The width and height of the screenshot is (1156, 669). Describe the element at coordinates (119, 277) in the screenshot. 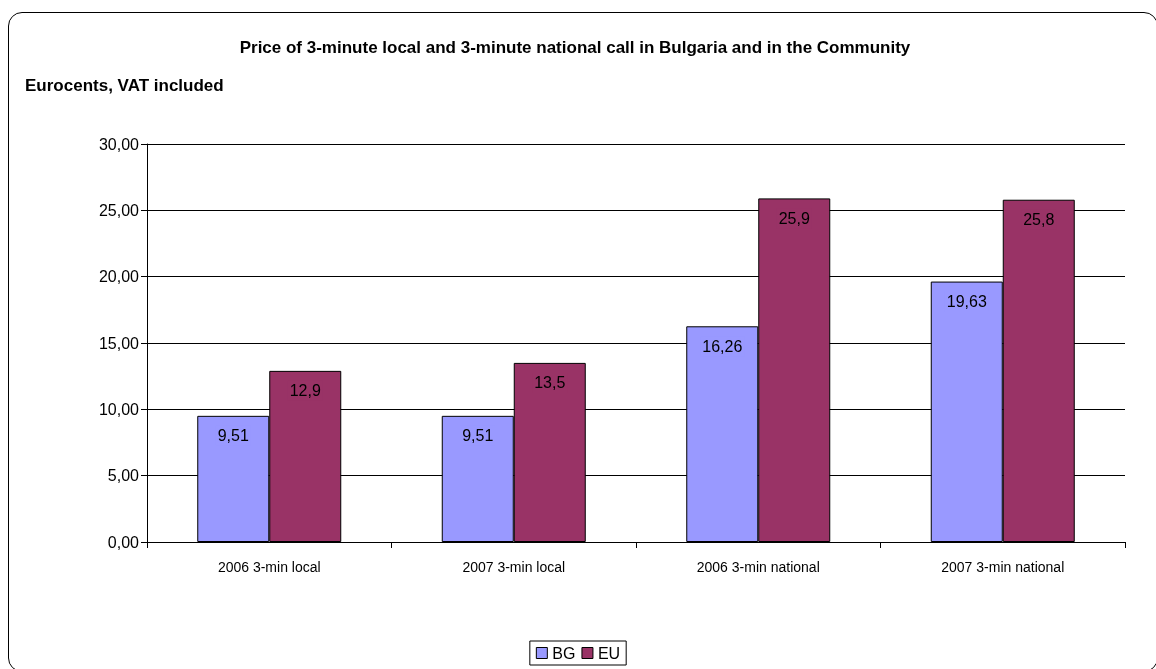

I see `y-tick-label: 20,00` at that location.